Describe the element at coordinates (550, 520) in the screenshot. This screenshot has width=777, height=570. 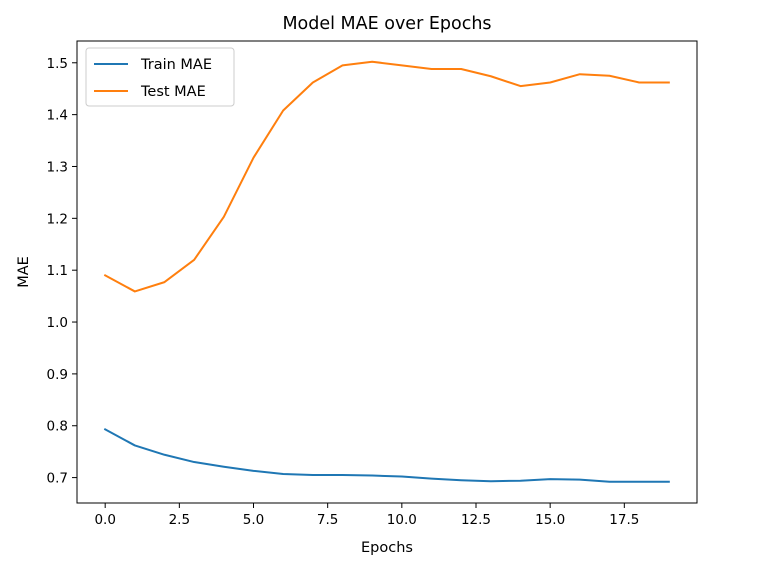
I see `x-tick-label: 15.0` at that location.